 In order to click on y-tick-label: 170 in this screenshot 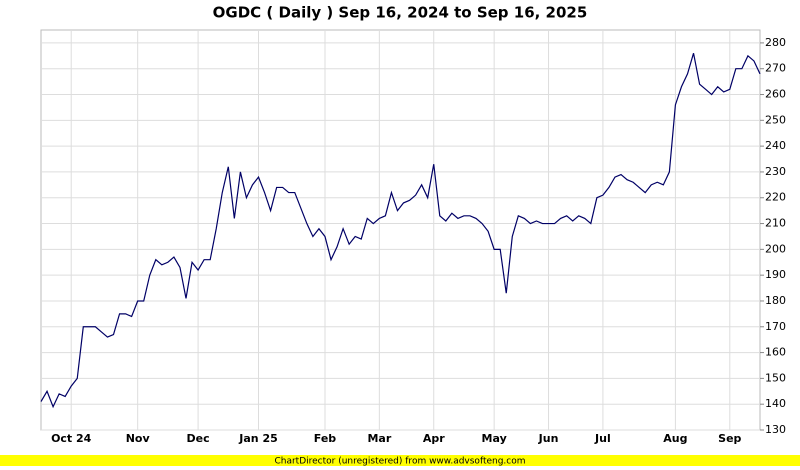, I will do `click(775, 326)`.